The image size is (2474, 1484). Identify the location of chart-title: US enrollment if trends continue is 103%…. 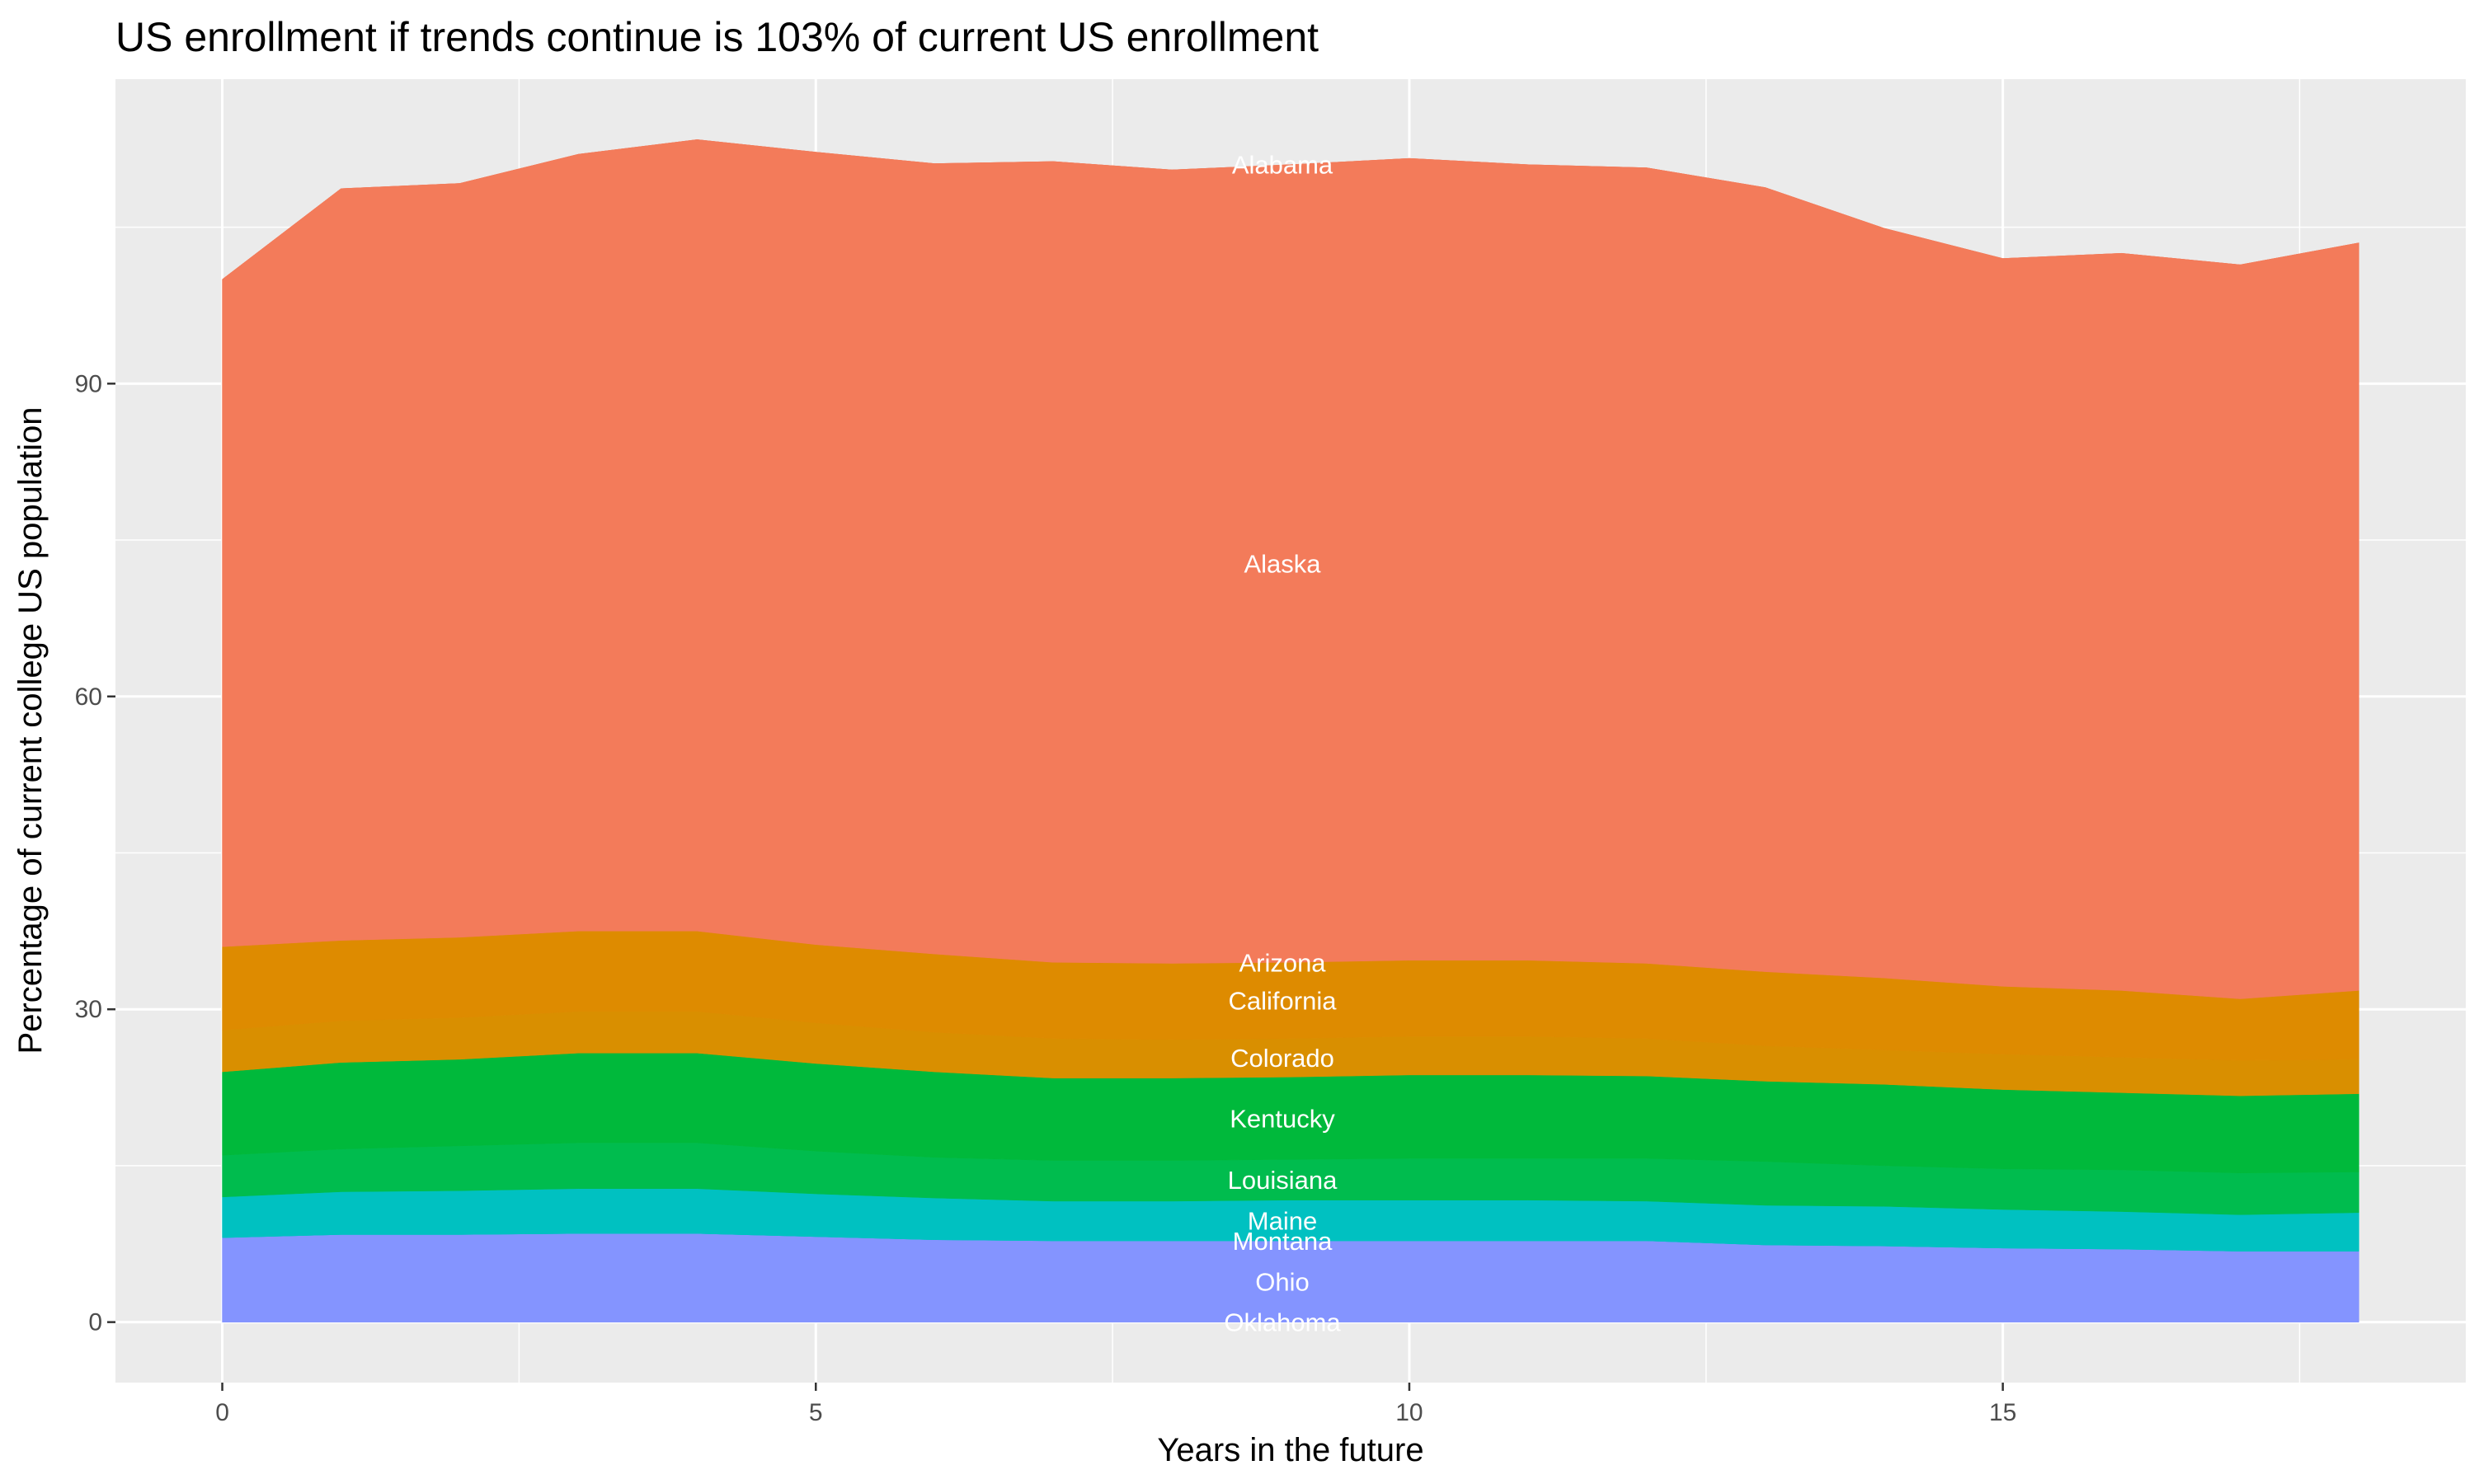
(717, 37).